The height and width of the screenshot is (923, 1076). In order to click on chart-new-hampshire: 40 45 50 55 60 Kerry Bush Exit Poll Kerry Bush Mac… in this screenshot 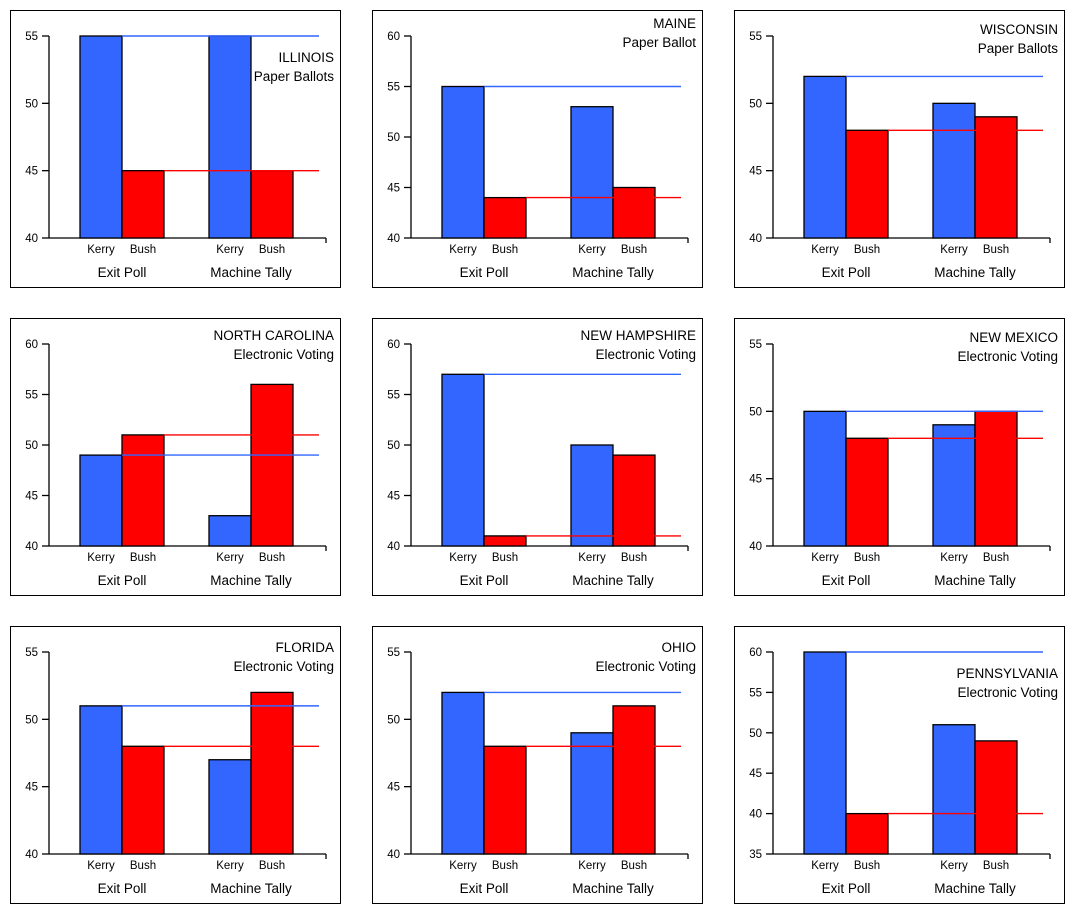, I will do `click(541, 458)`.